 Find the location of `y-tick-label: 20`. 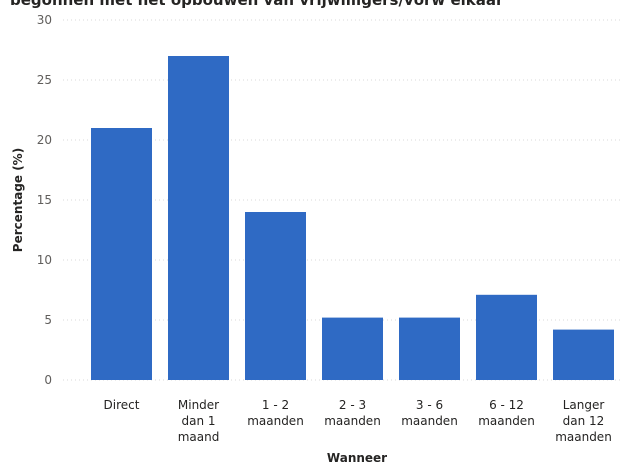

y-tick-label: 20 is located at coordinates (44, 140).